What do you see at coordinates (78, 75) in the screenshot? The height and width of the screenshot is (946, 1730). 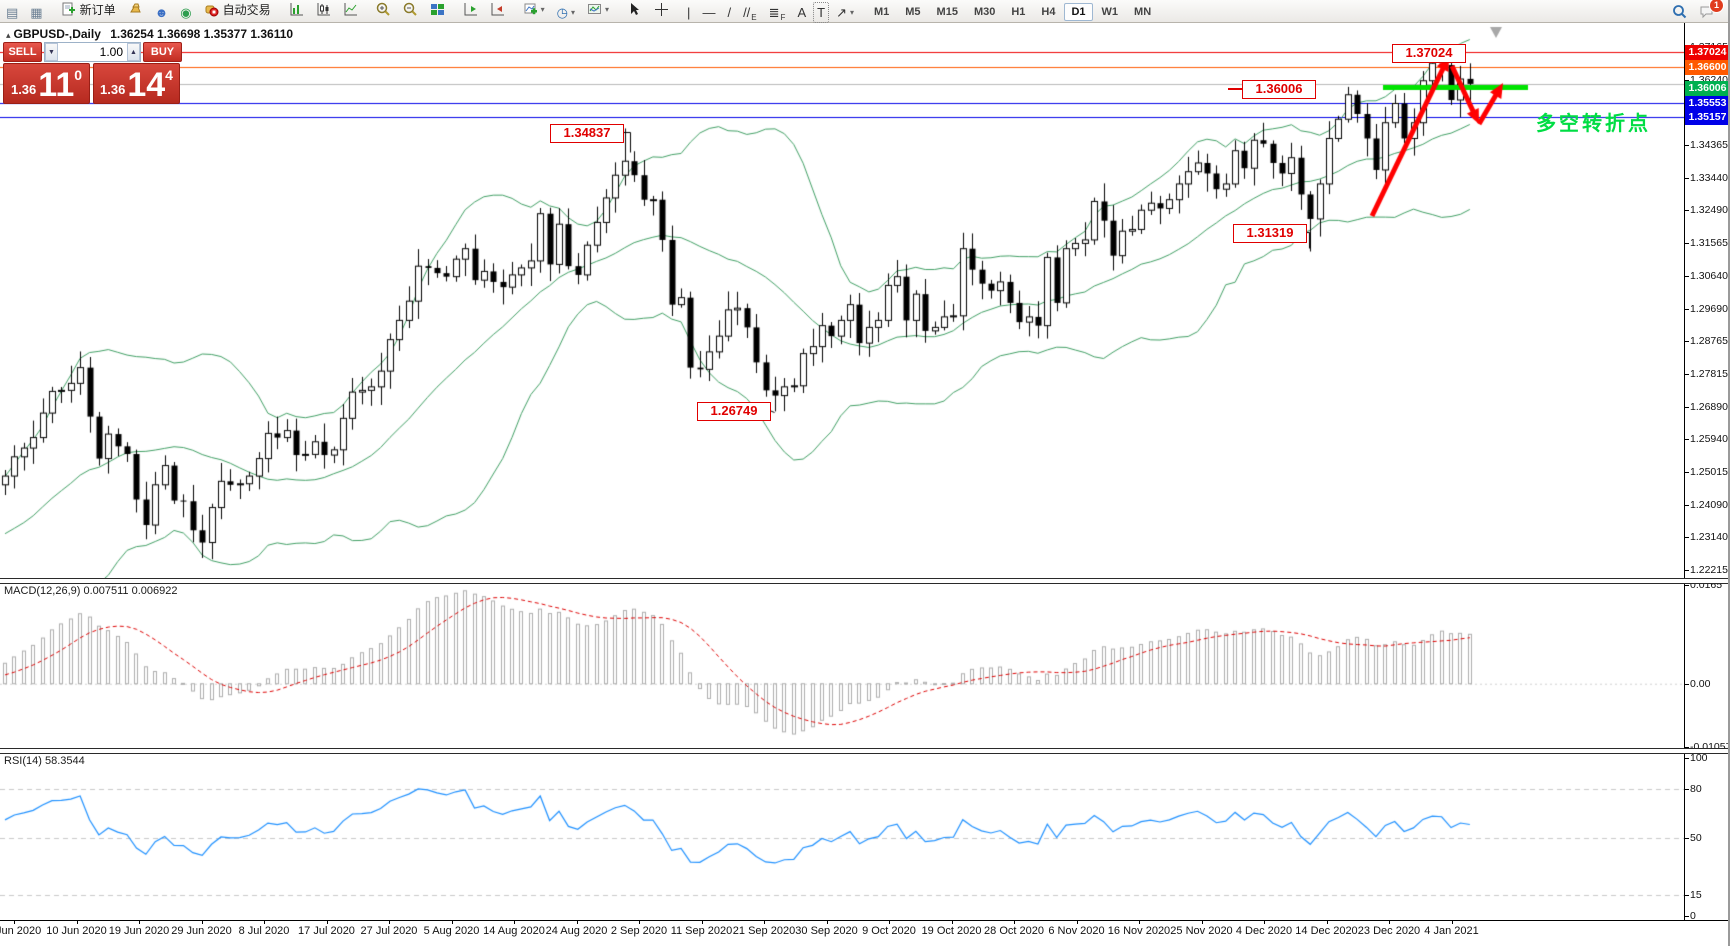 I see `bid-price-point: 0` at bounding box center [78, 75].